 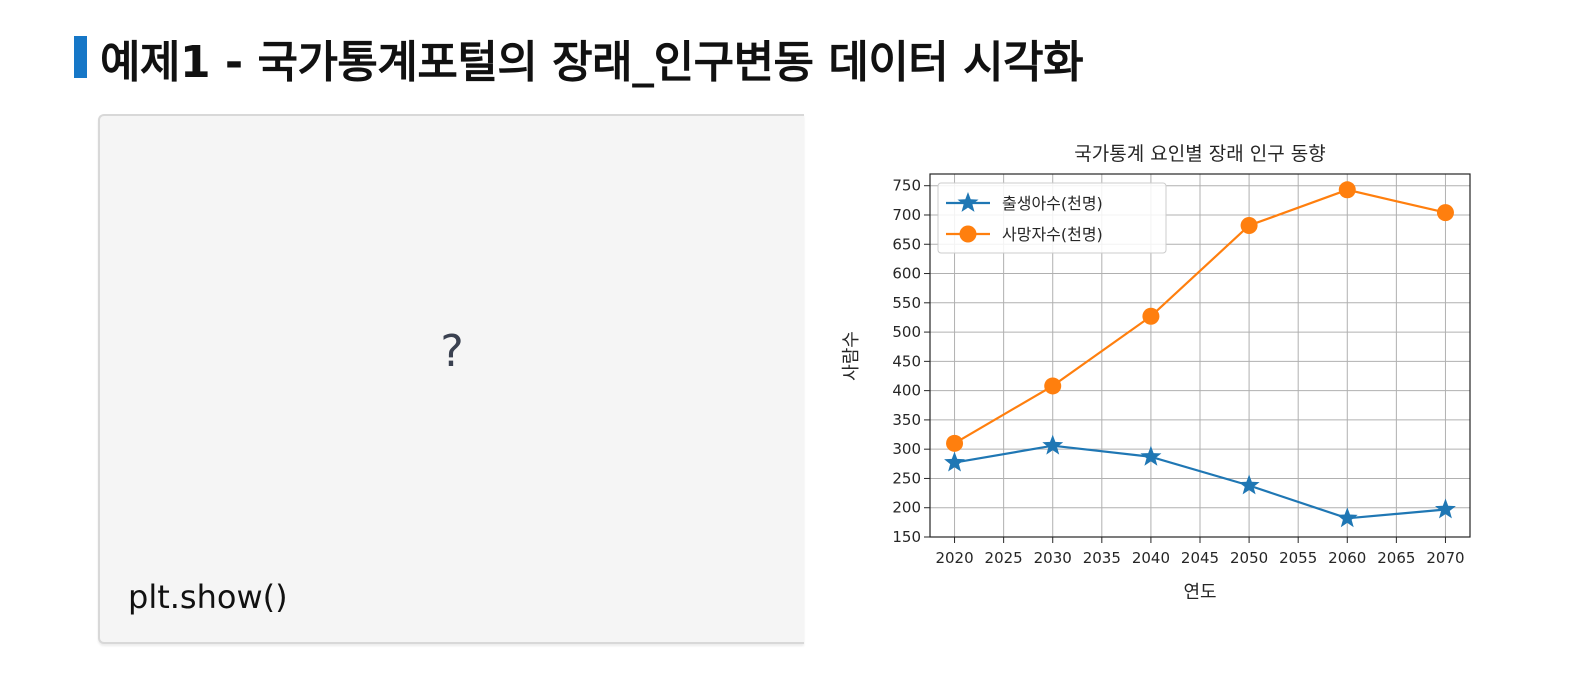 What do you see at coordinates (906, 391) in the screenshot?
I see `y-tick-label: 400` at bounding box center [906, 391].